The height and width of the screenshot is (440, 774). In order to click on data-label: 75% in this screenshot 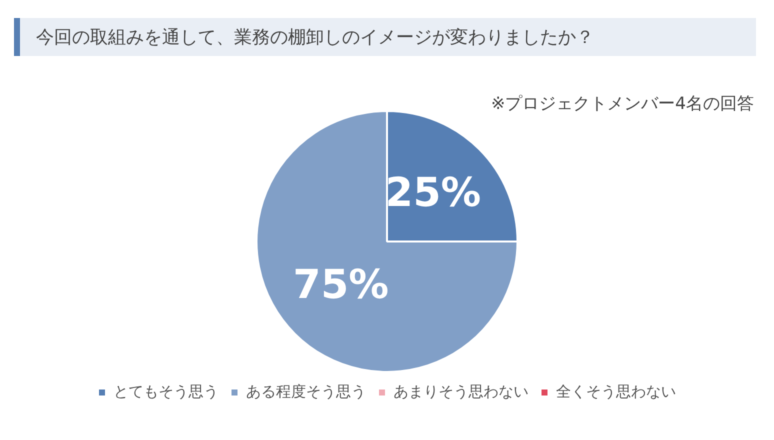, I will do `click(340, 285)`.